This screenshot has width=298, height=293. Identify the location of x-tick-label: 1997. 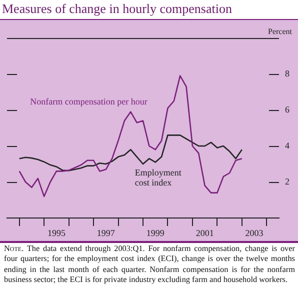
(106, 233).